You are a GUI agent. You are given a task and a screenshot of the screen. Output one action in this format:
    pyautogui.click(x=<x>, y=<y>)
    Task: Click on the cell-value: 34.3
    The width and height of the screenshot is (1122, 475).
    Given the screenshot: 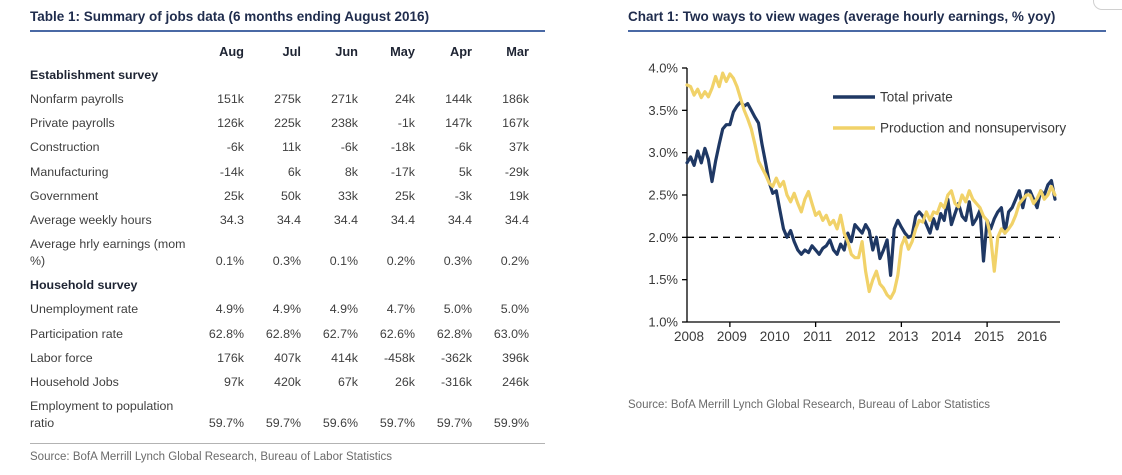 What is the action you would take?
    pyautogui.click(x=231, y=219)
    